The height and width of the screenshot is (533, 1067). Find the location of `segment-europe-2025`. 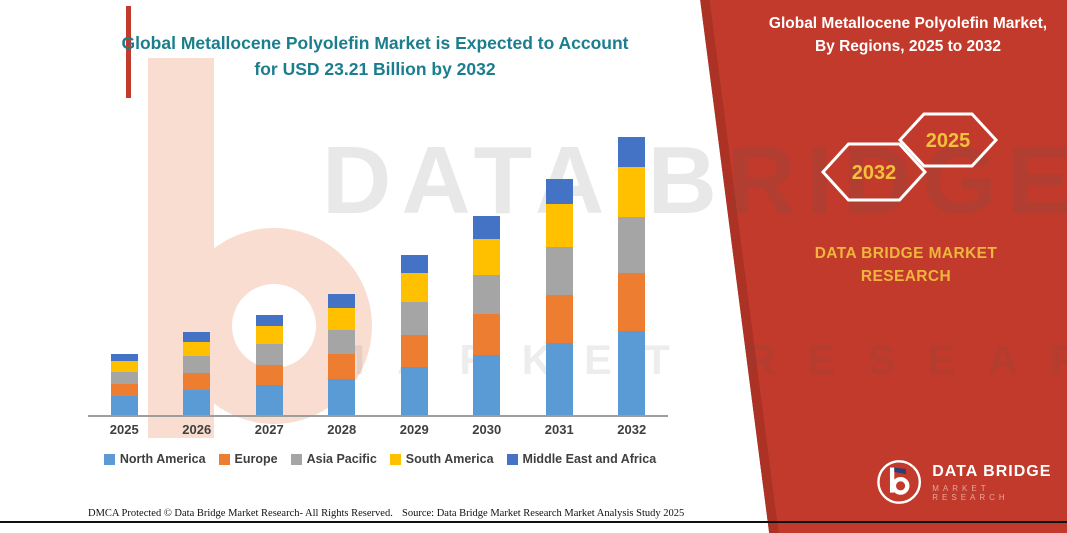

segment-europe-2025 is located at coordinates (124, 389).